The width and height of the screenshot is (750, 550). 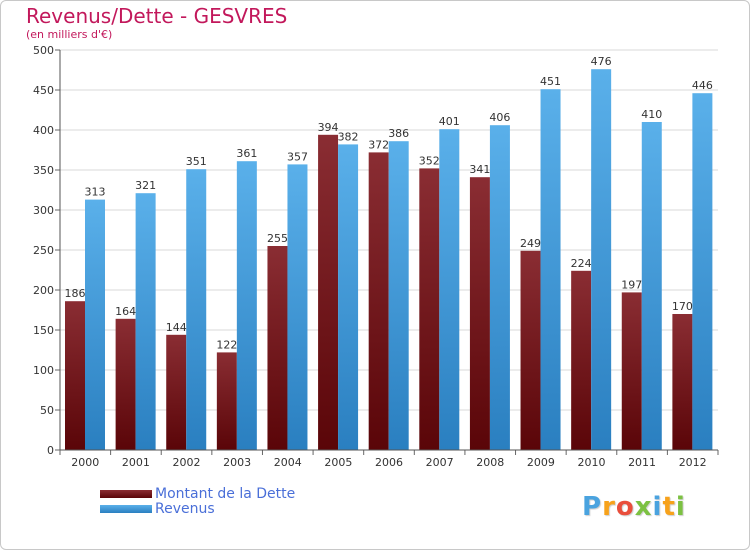 I want to click on y-tick-label: 400, so click(x=43, y=130).